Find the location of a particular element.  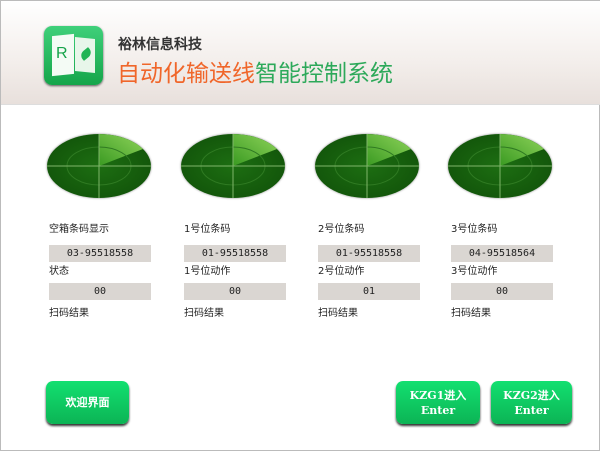

kzg1-enter-button: KZG1进入 Enter is located at coordinates (438, 402).